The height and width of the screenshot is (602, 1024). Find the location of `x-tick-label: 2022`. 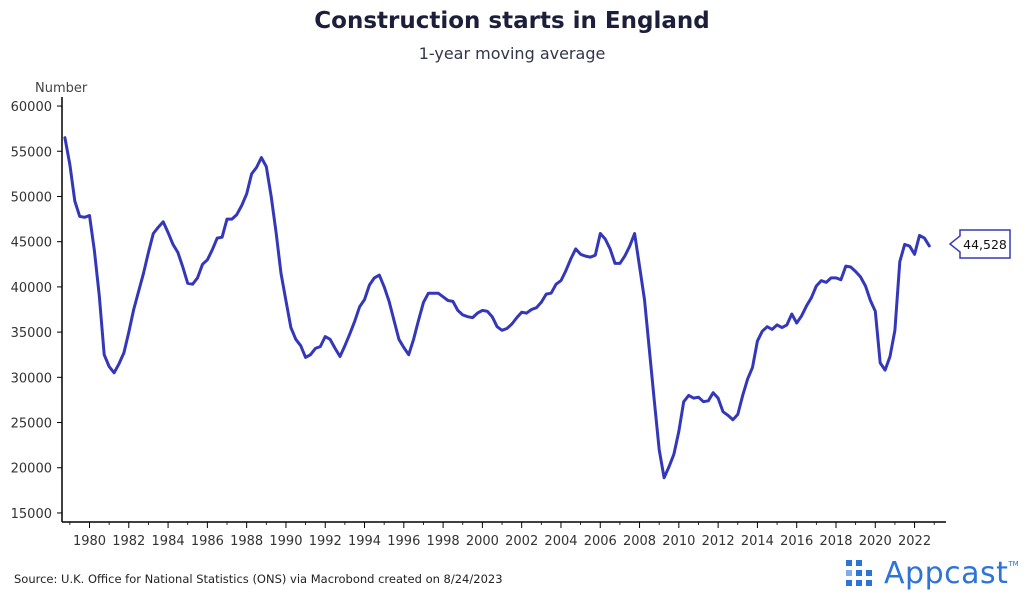

x-tick-label: 2022 is located at coordinates (914, 541).